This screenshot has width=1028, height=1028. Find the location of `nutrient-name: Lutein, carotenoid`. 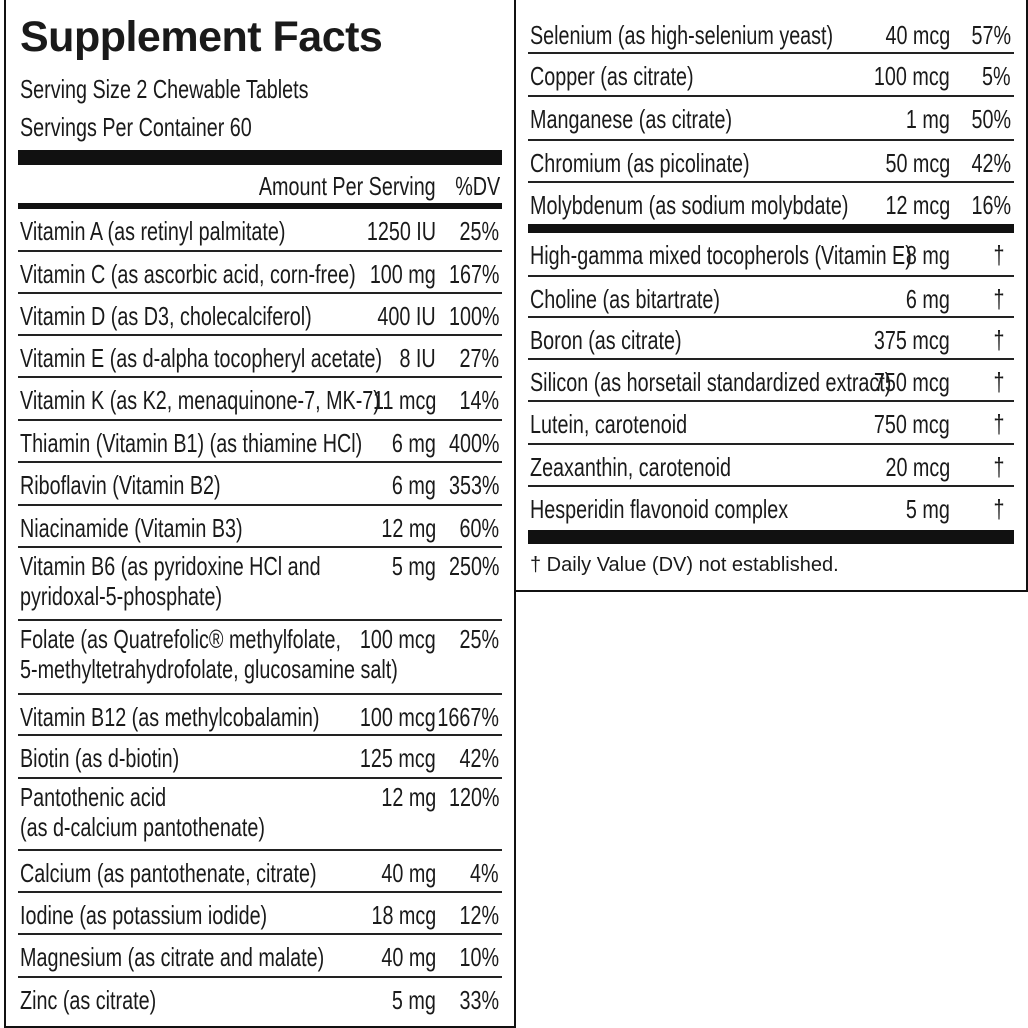

nutrient-name: Lutein, carotenoid is located at coordinates (609, 424).